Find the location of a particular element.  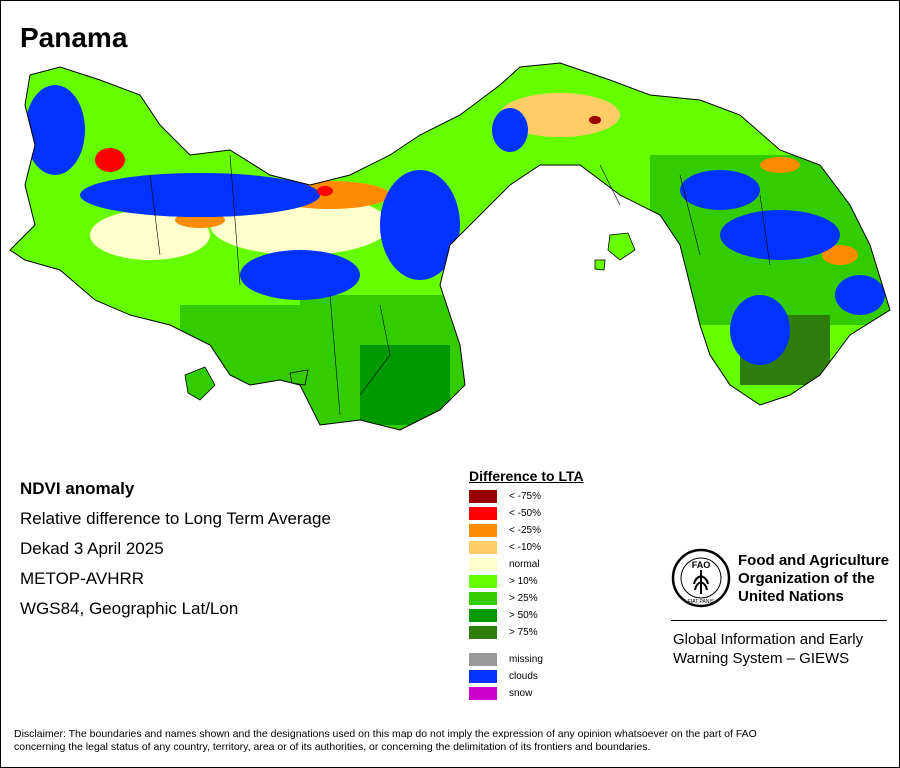

projection-label: WGS84, Geographic Lat/Lon is located at coordinates (129, 608).